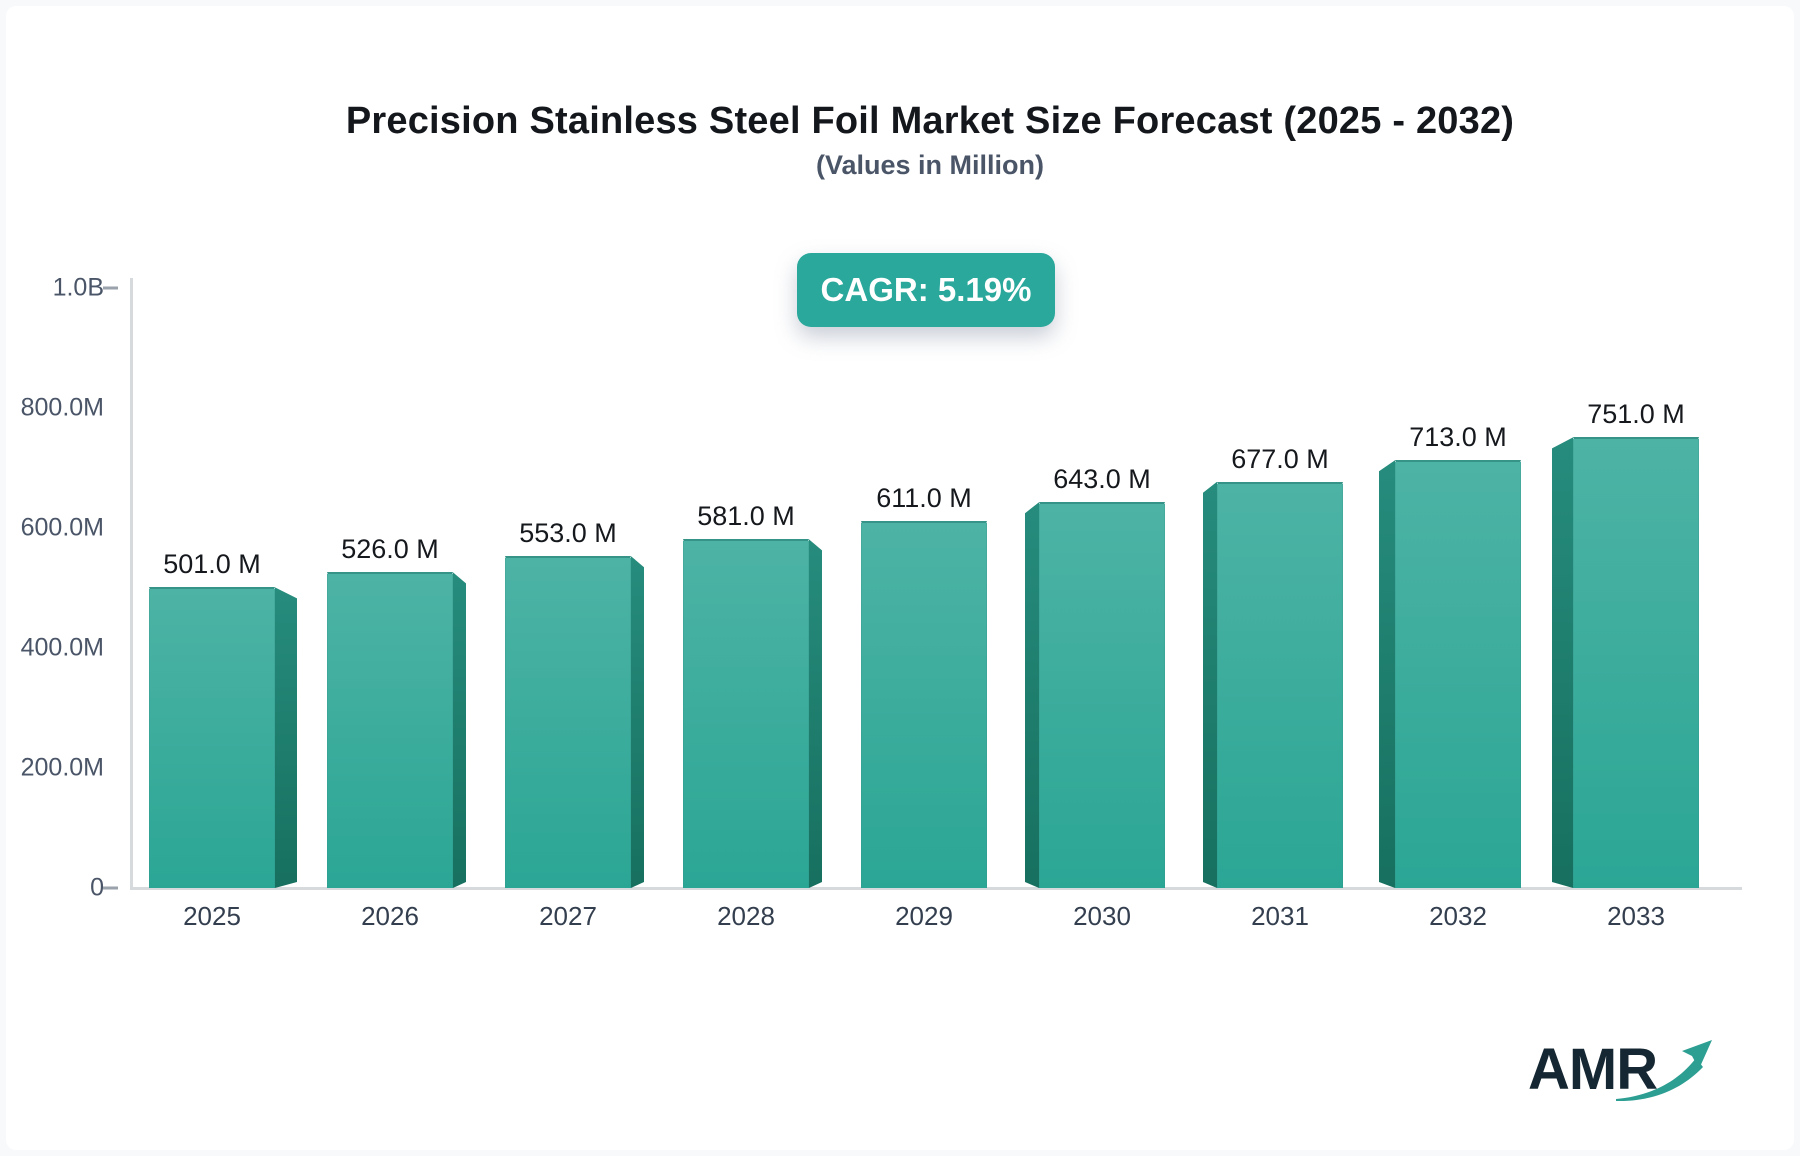 Image resolution: width=1800 pixels, height=1156 pixels. Describe the element at coordinates (1102, 479) in the screenshot. I see `bar-value-label-2030: 643.0 M` at that location.